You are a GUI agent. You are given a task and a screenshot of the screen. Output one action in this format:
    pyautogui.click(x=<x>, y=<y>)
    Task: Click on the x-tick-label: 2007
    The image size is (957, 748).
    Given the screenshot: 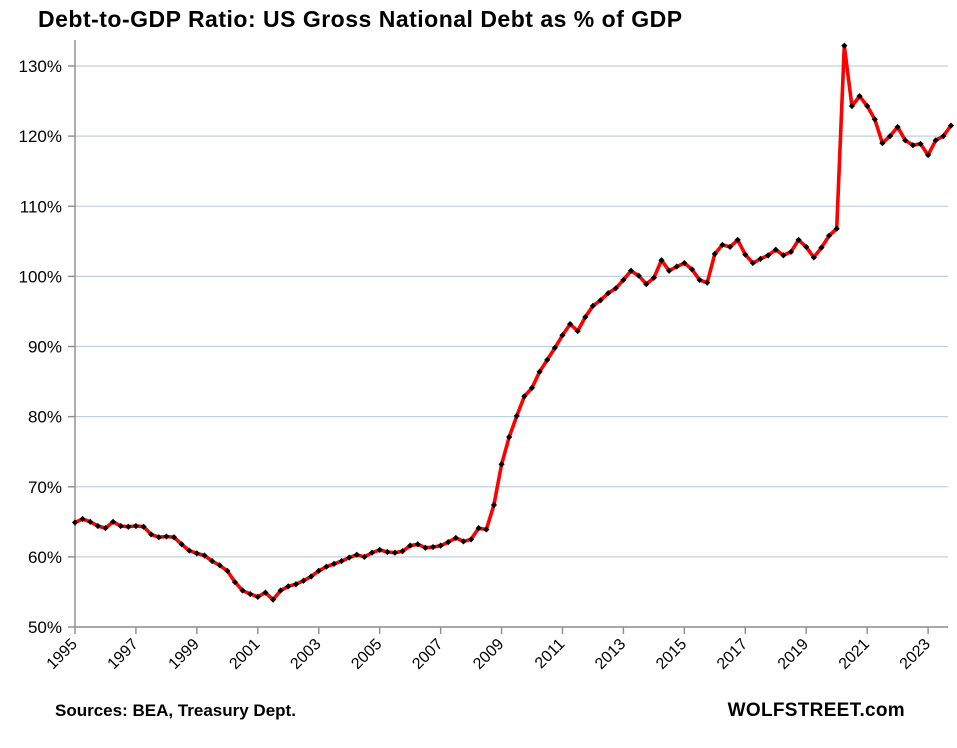 What is the action you would take?
    pyautogui.click(x=427, y=654)
    